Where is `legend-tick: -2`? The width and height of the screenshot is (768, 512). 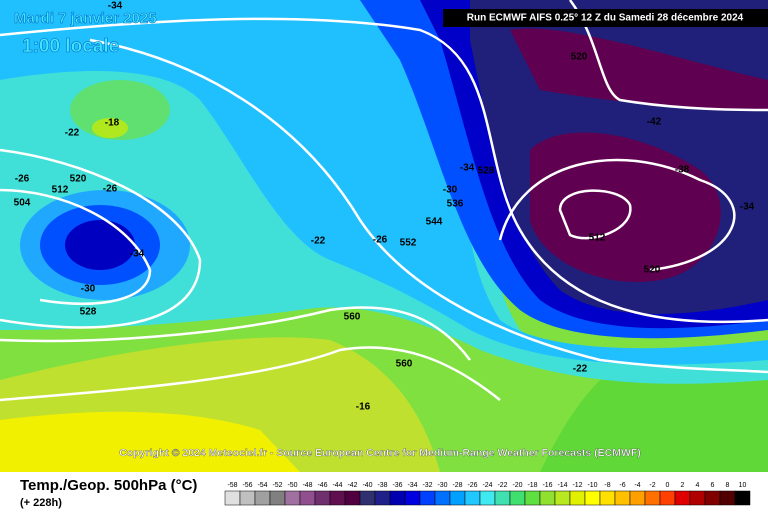 legend-tick: -2 is located at coordinates (652, 485).